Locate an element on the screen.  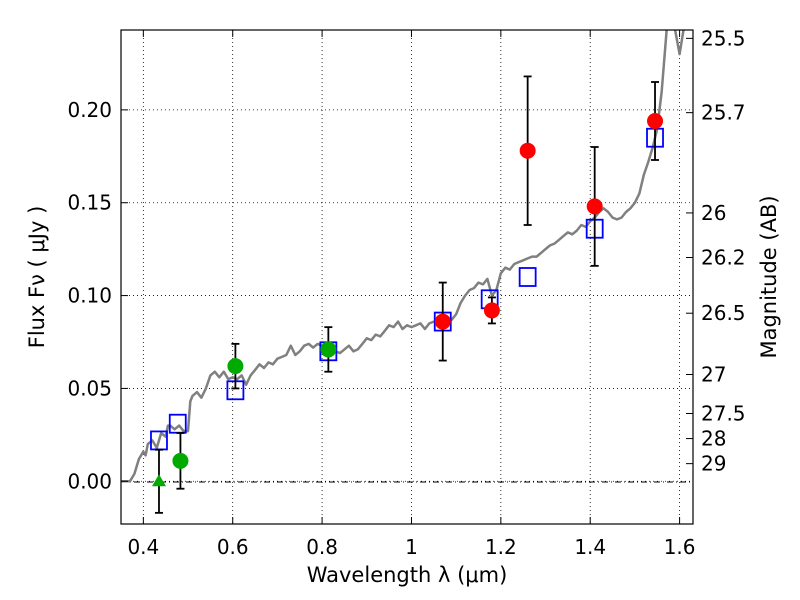
y2-axis-label: Magnitude (AB) is located at coordinates (769, 276).